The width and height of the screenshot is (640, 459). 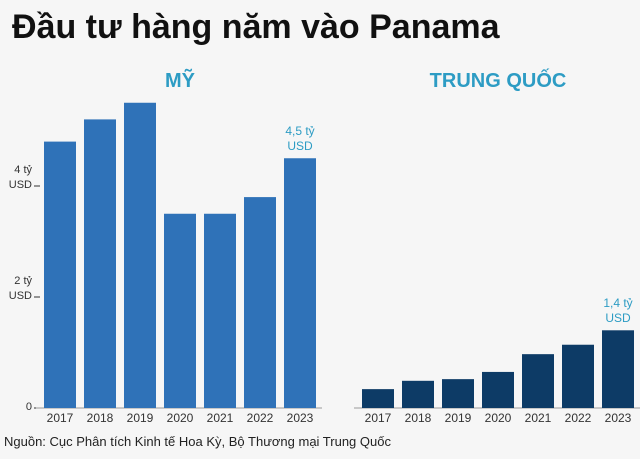 What do you see at coordinates (180, 81) in the screenshot?
I see `chart-title: MỸ` at bounding box center [180, 81].